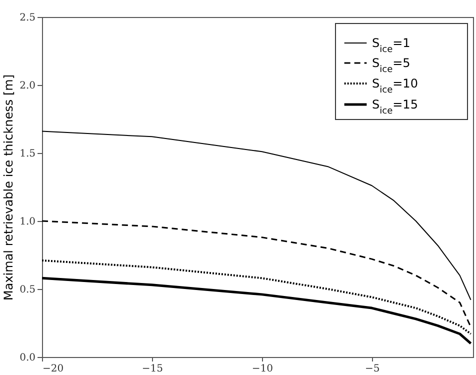  Describe the element at coordinates (395, 107) in the screenshot. I see `legend-label: S$_{ice}$=15` at that location.